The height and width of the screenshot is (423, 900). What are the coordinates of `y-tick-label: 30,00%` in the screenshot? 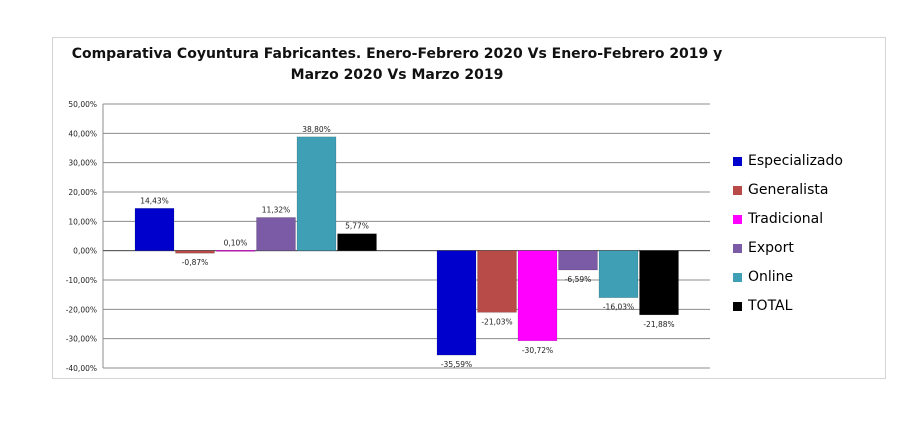 It's located at (82, 163).